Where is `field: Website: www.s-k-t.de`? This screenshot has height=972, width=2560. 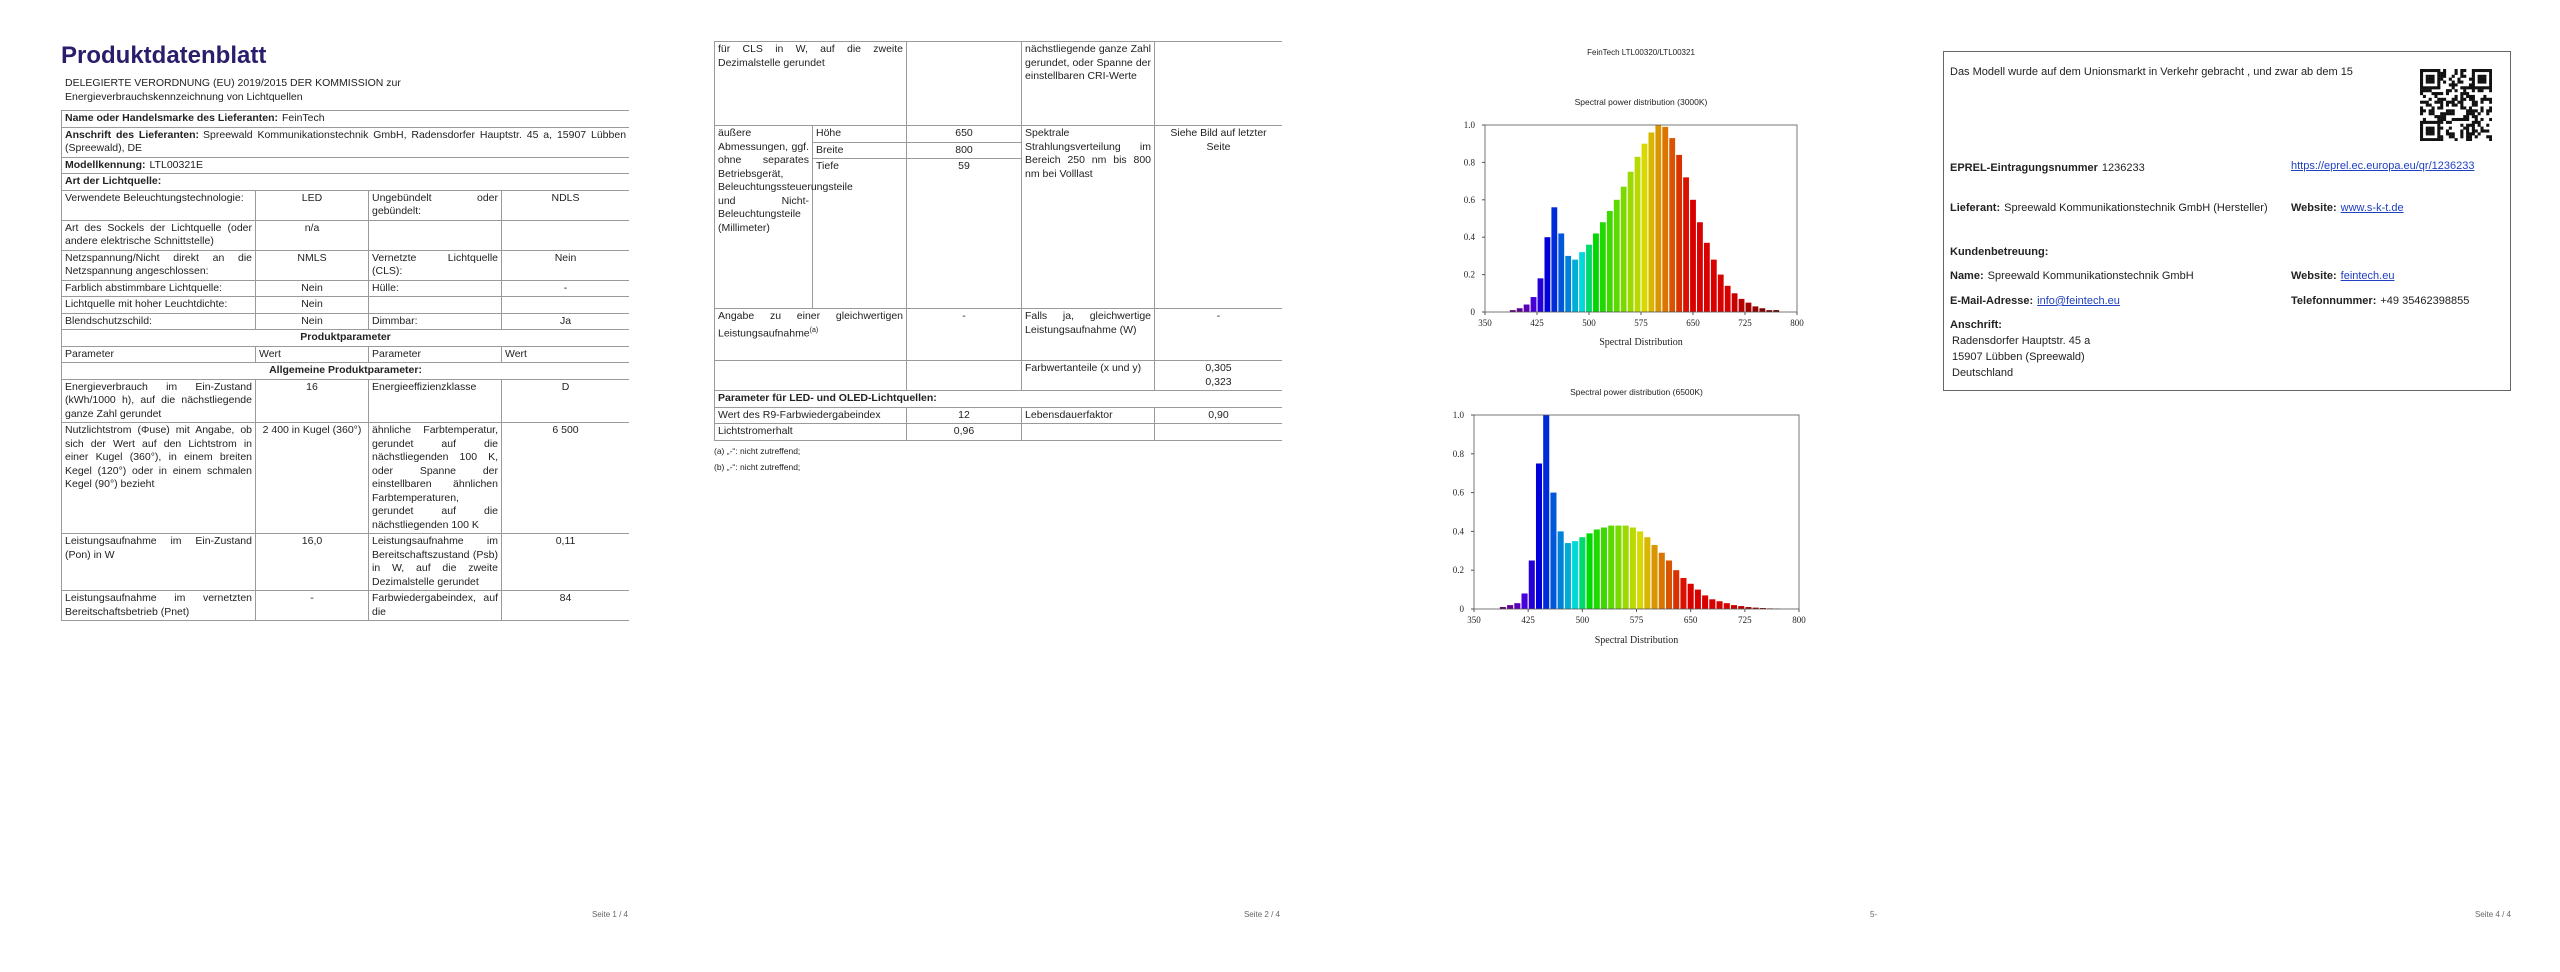 field: Website: www.s-k-t.de is located at coordinates (2347, 208).